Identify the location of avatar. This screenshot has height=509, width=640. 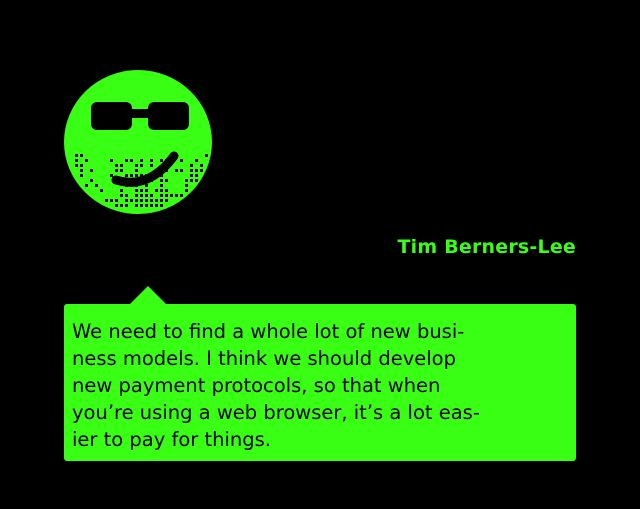
(138, 142).